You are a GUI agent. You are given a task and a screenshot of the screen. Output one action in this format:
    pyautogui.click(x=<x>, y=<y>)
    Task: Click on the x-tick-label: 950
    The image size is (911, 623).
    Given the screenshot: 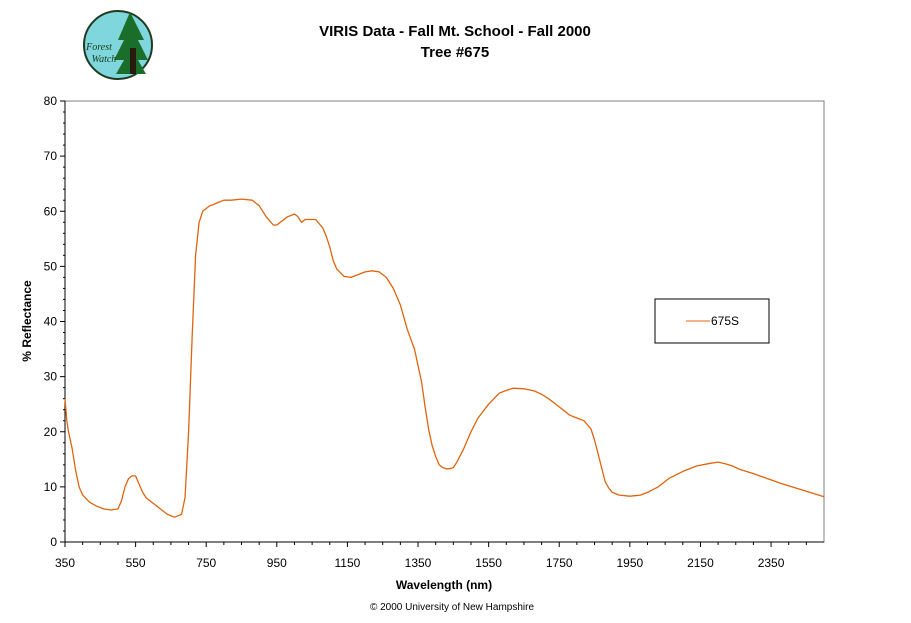 What is the action you would take?
    pyautogui.click(x=277, y=563)
    